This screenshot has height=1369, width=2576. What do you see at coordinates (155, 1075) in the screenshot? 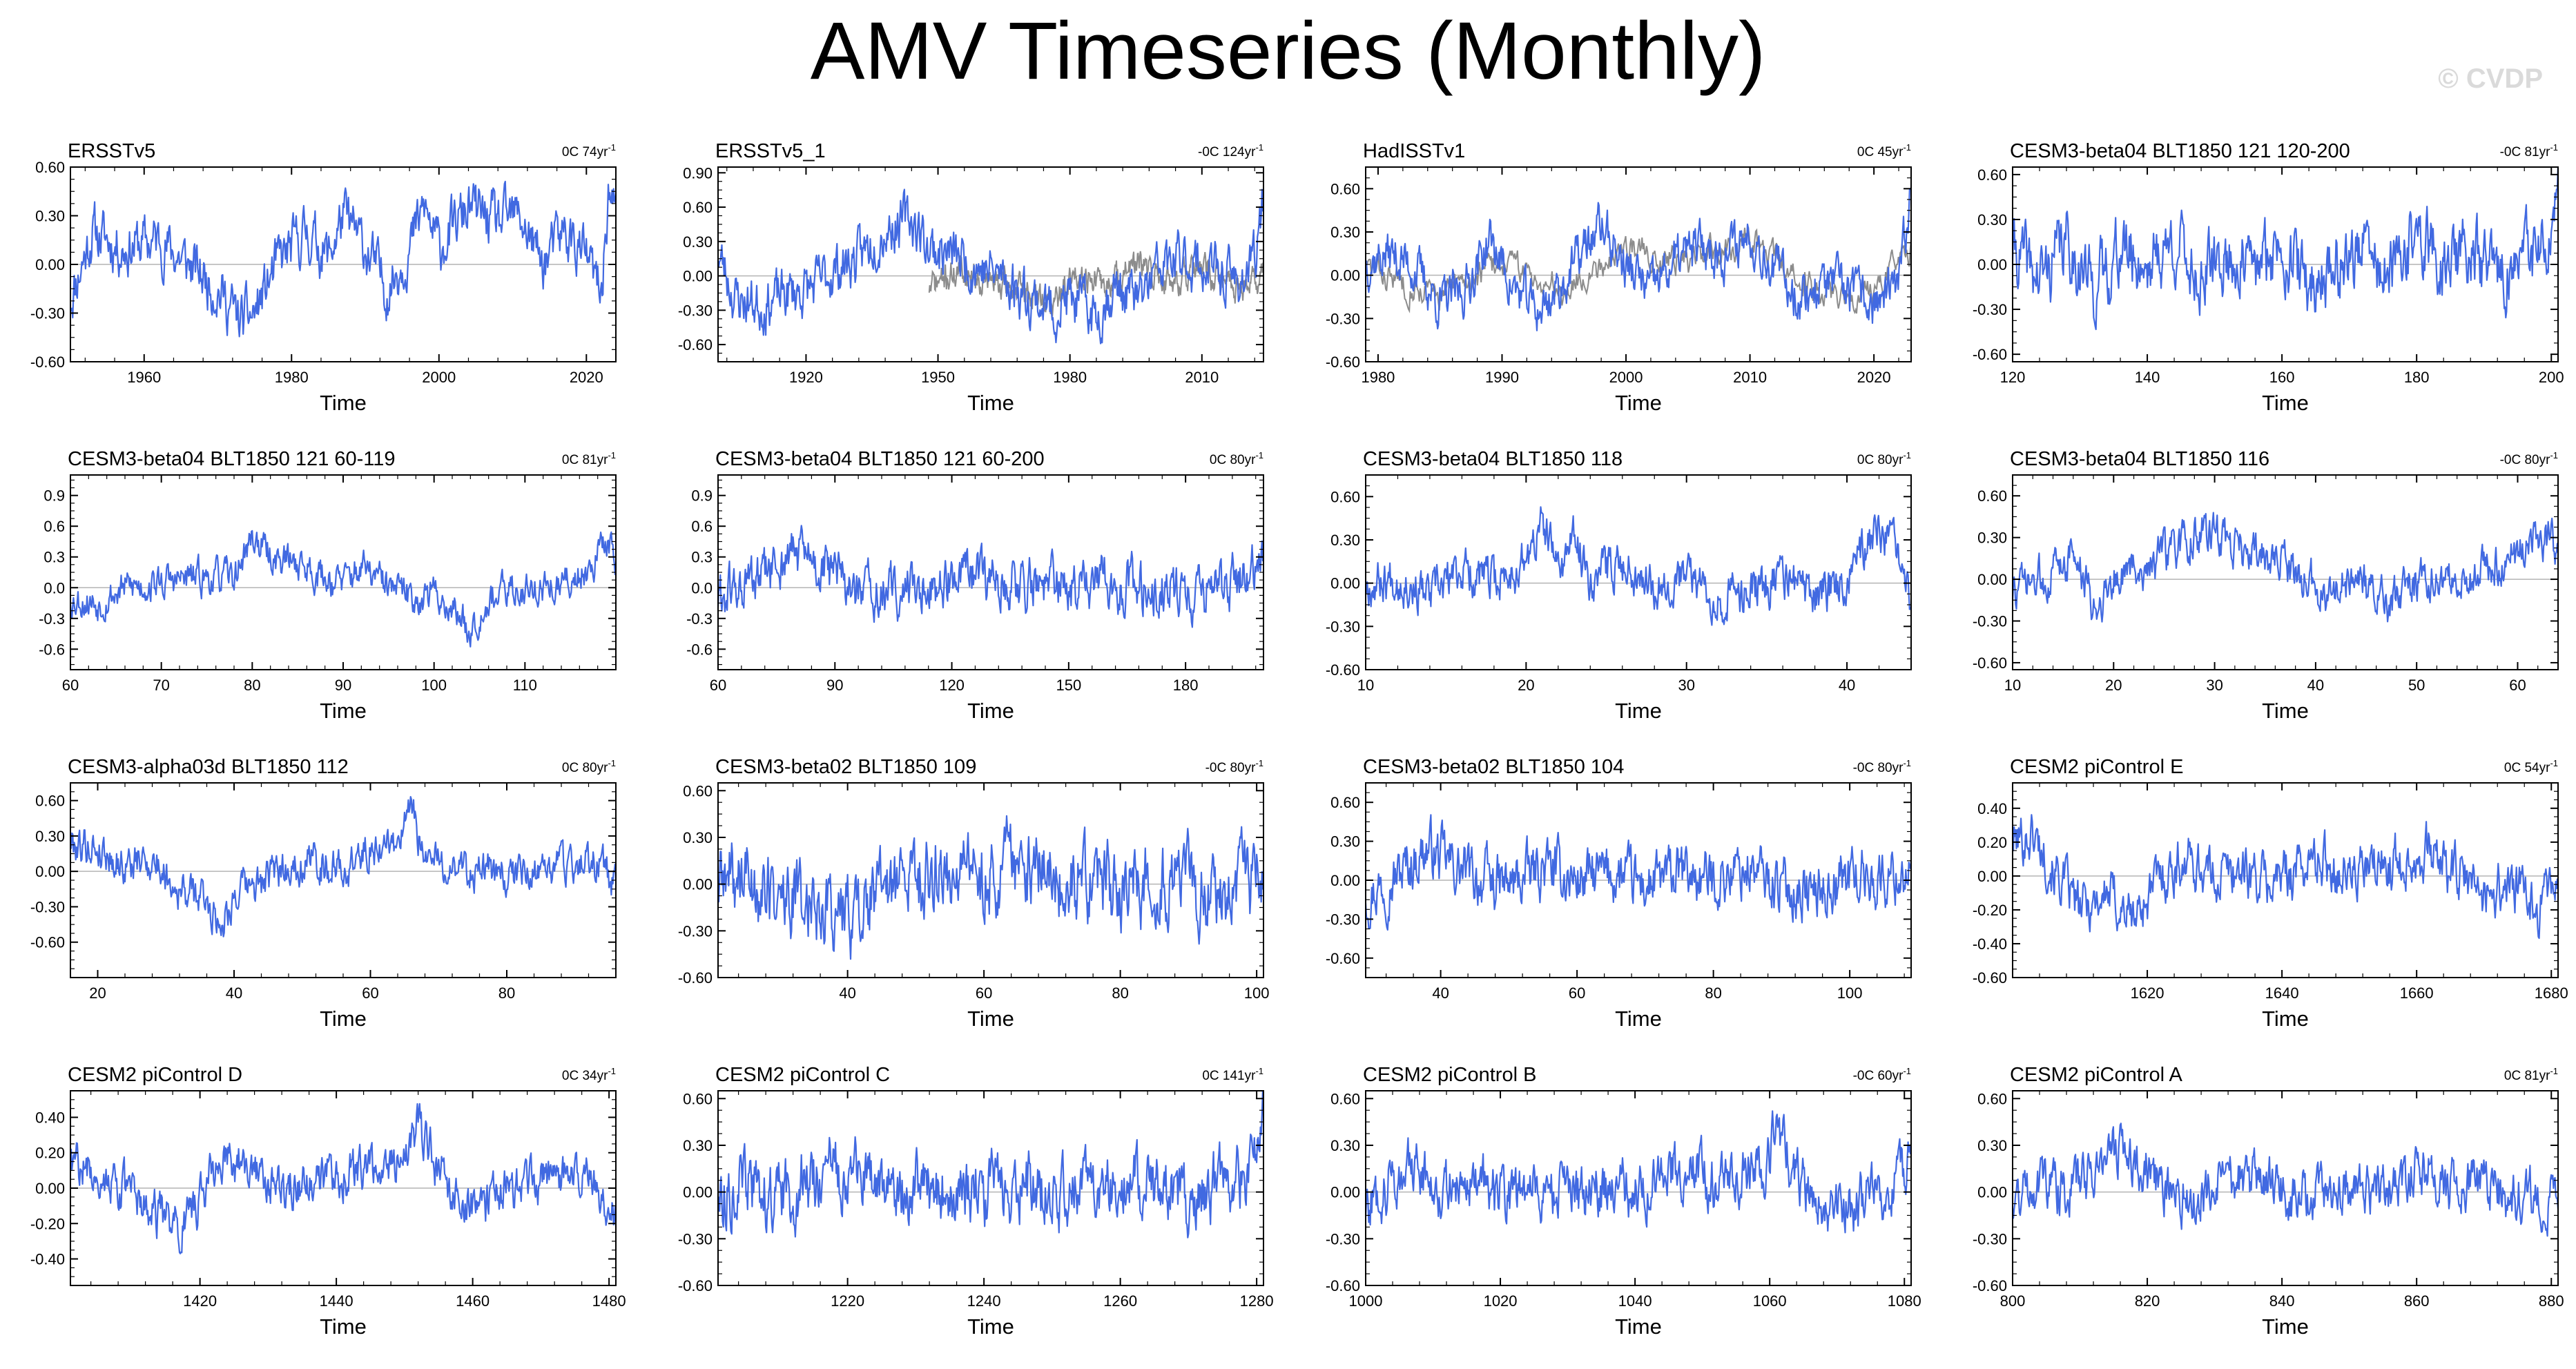
I see `panel-title: CESM2 piControl D` at bounding box center [155, 1075].